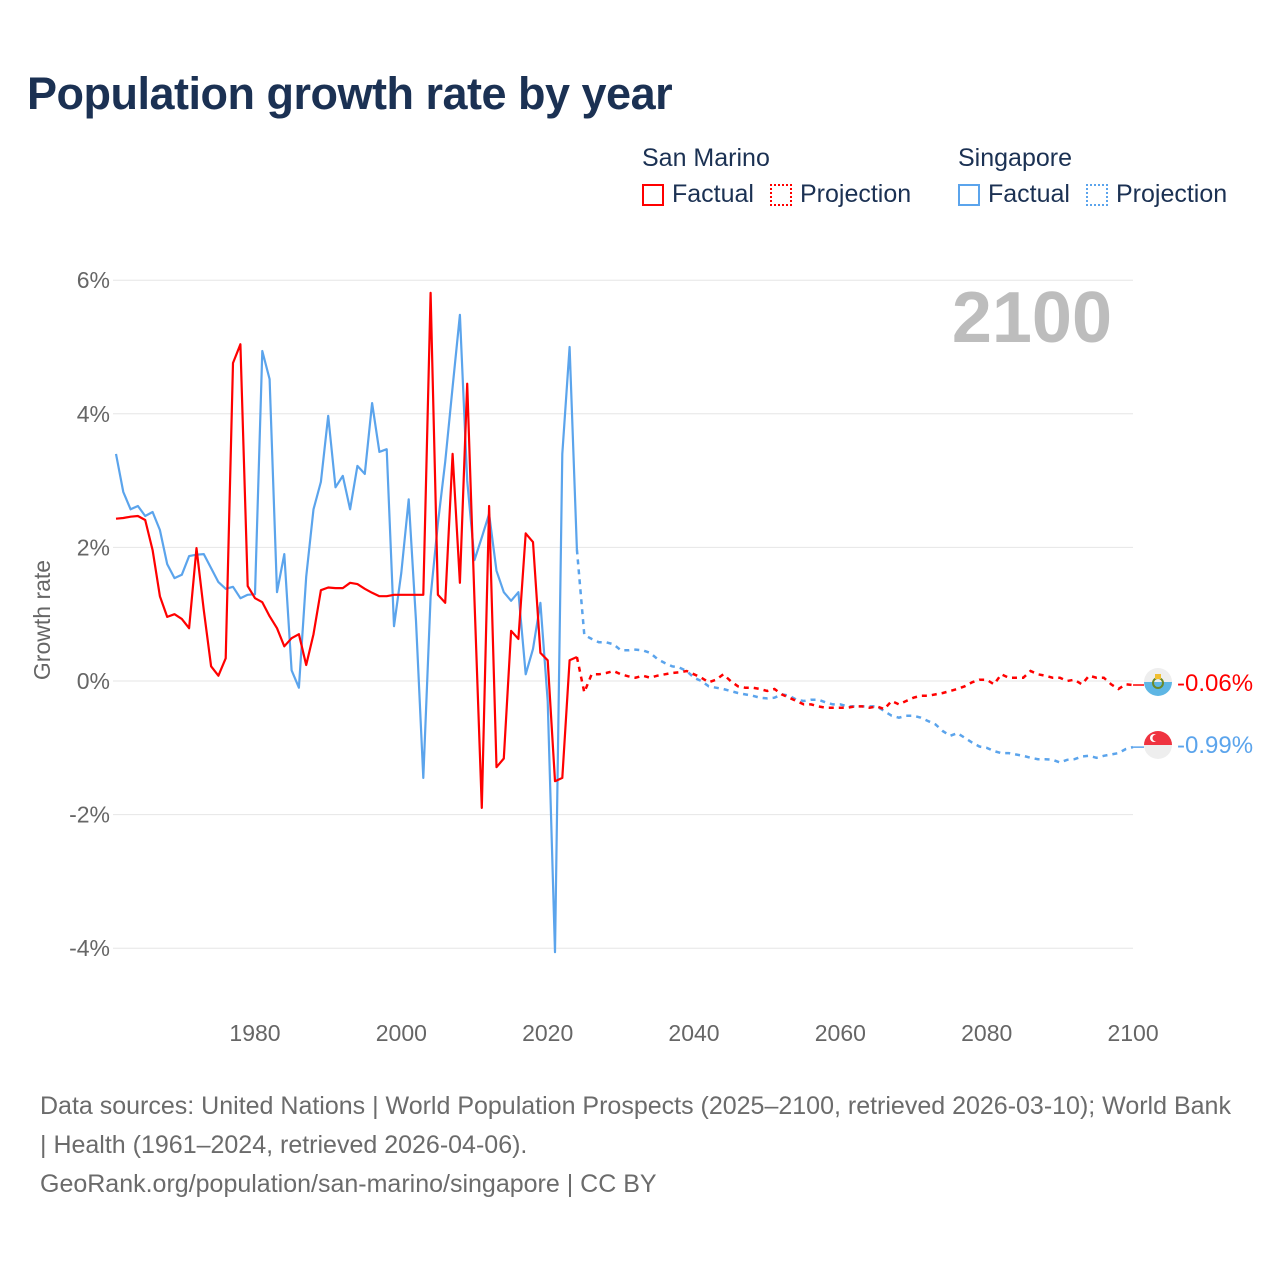 This screenshot has height=1280, width=1280. Describe the element at coordinates (854, 683) in the screenshot. I see `san-marino-projection-line` at that location.